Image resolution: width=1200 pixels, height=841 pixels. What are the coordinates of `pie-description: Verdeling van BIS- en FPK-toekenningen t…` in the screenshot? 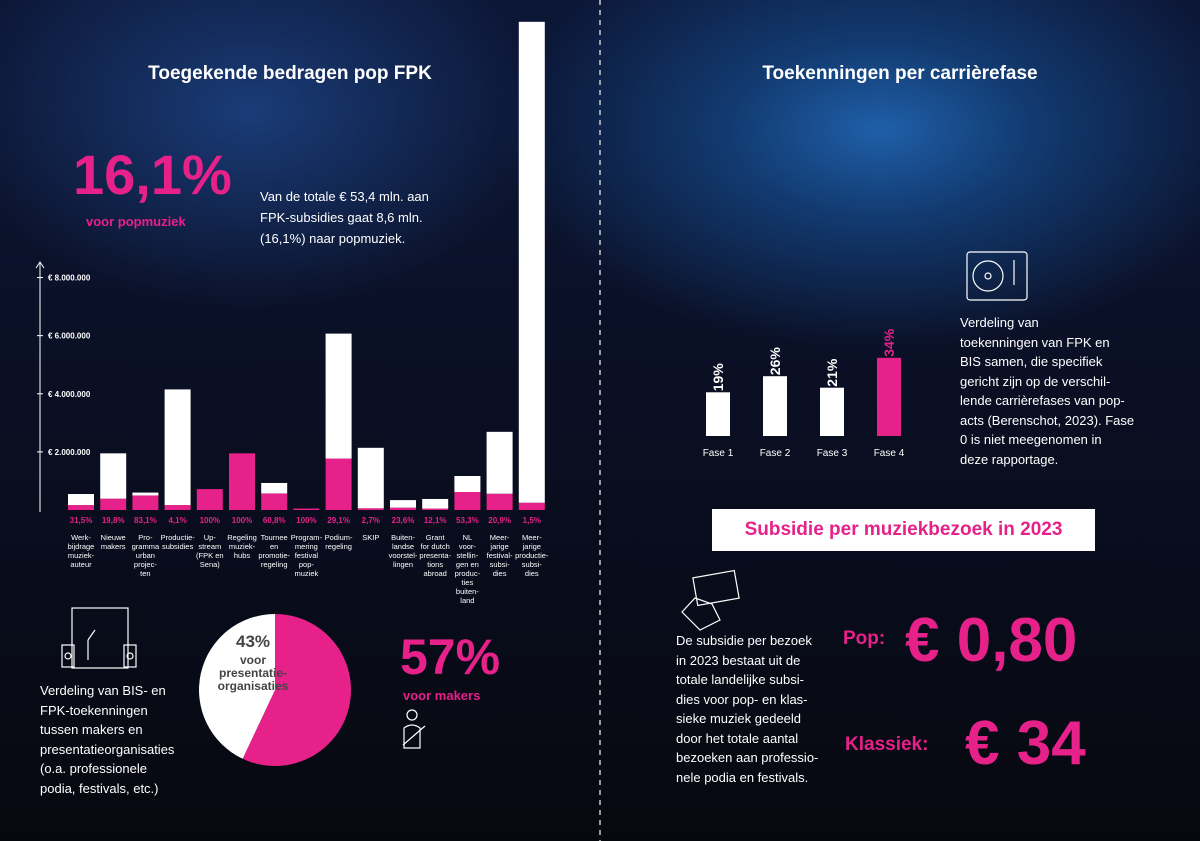 It's located at (107, 739).